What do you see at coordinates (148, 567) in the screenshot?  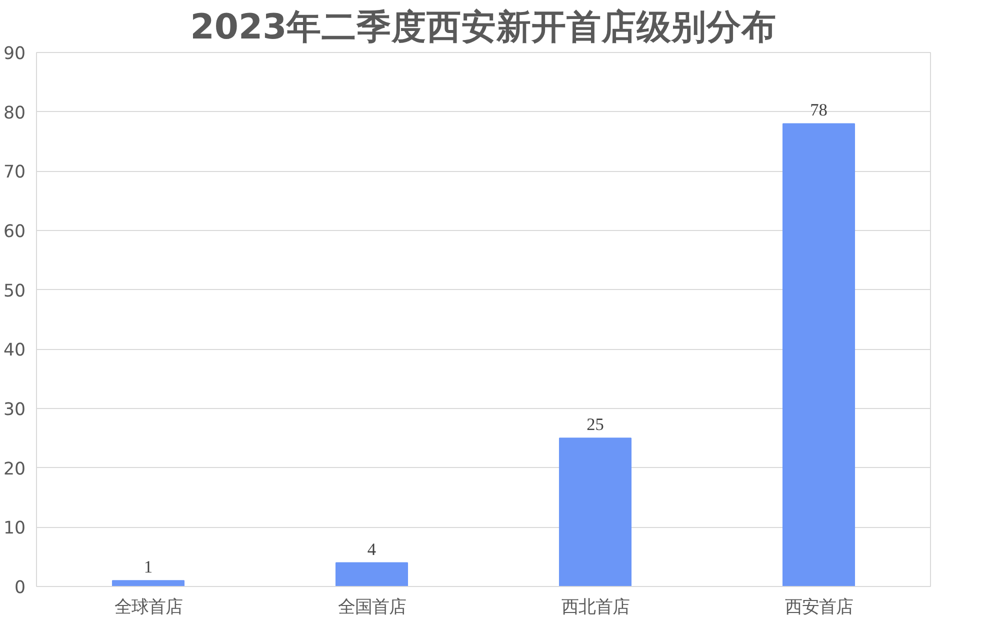 I see `data-label: 1` at bounding box center [148, 567].